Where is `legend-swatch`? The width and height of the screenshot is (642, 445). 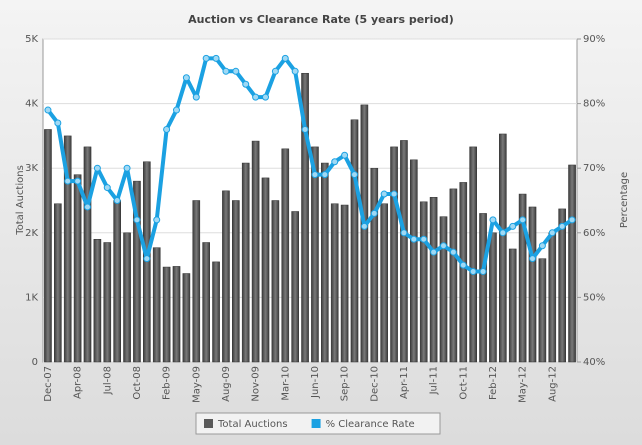 legend-swatch is located at coordinates (316, 423).